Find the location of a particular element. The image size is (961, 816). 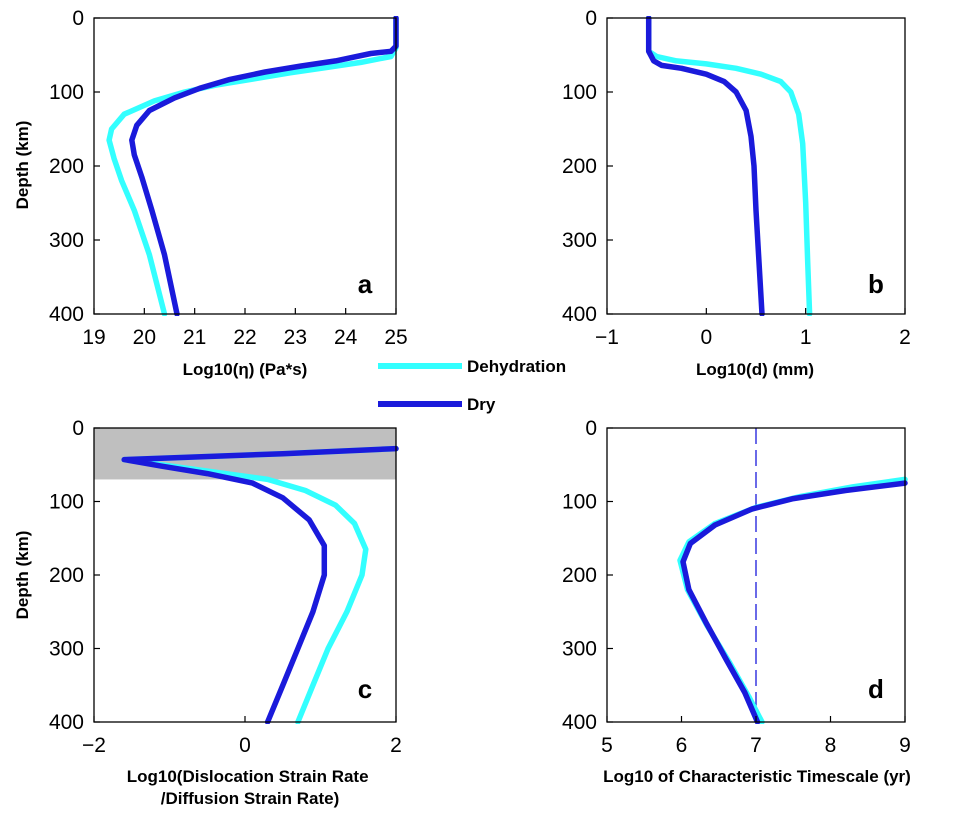

panel-d-ytick-label: 100 is located at coordinates (579, 502).